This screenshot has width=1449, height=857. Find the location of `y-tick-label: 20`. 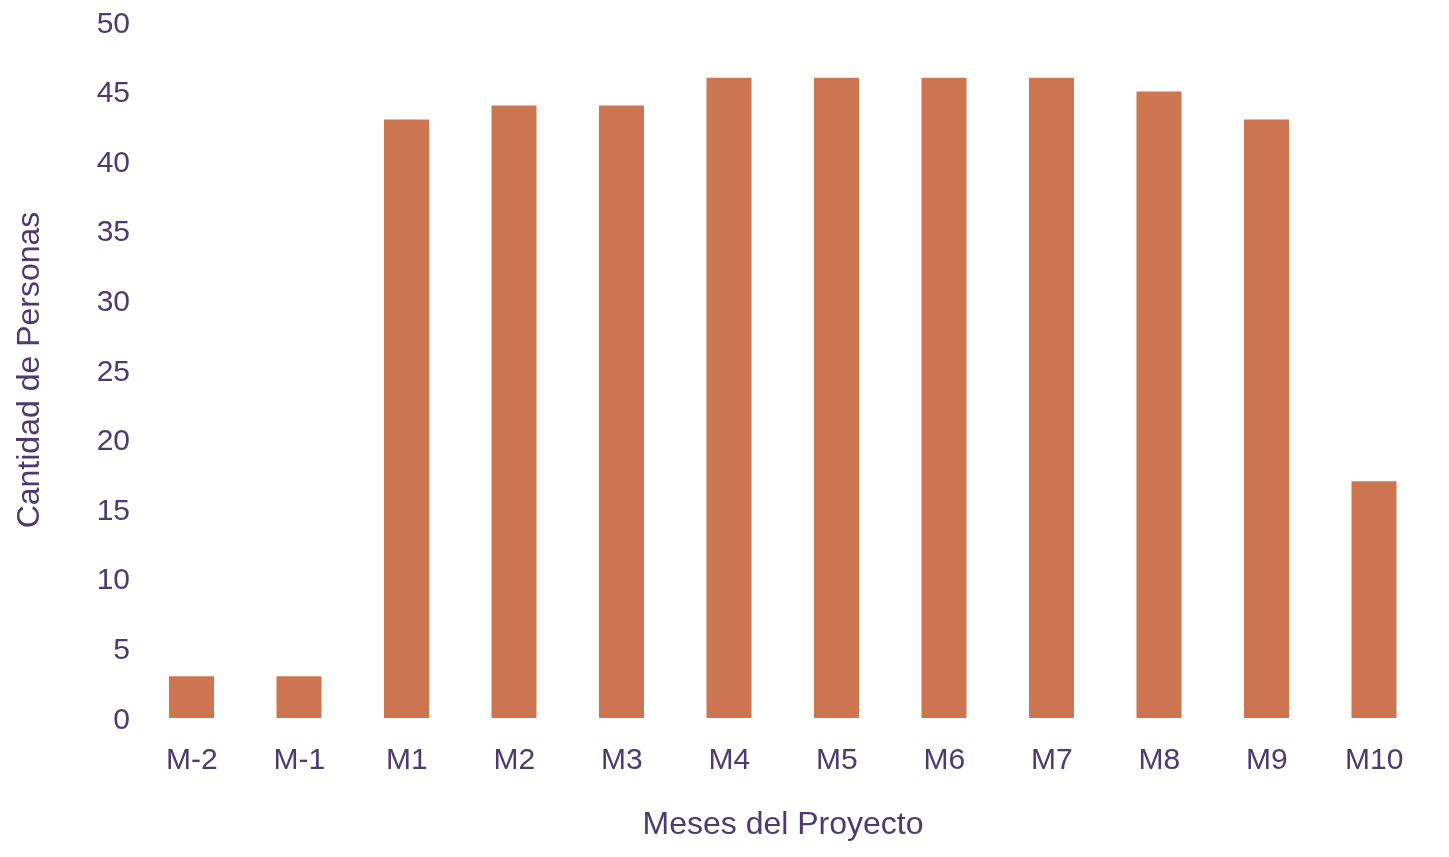

y-tick-label: 20 is located at coordinates (113, 440).